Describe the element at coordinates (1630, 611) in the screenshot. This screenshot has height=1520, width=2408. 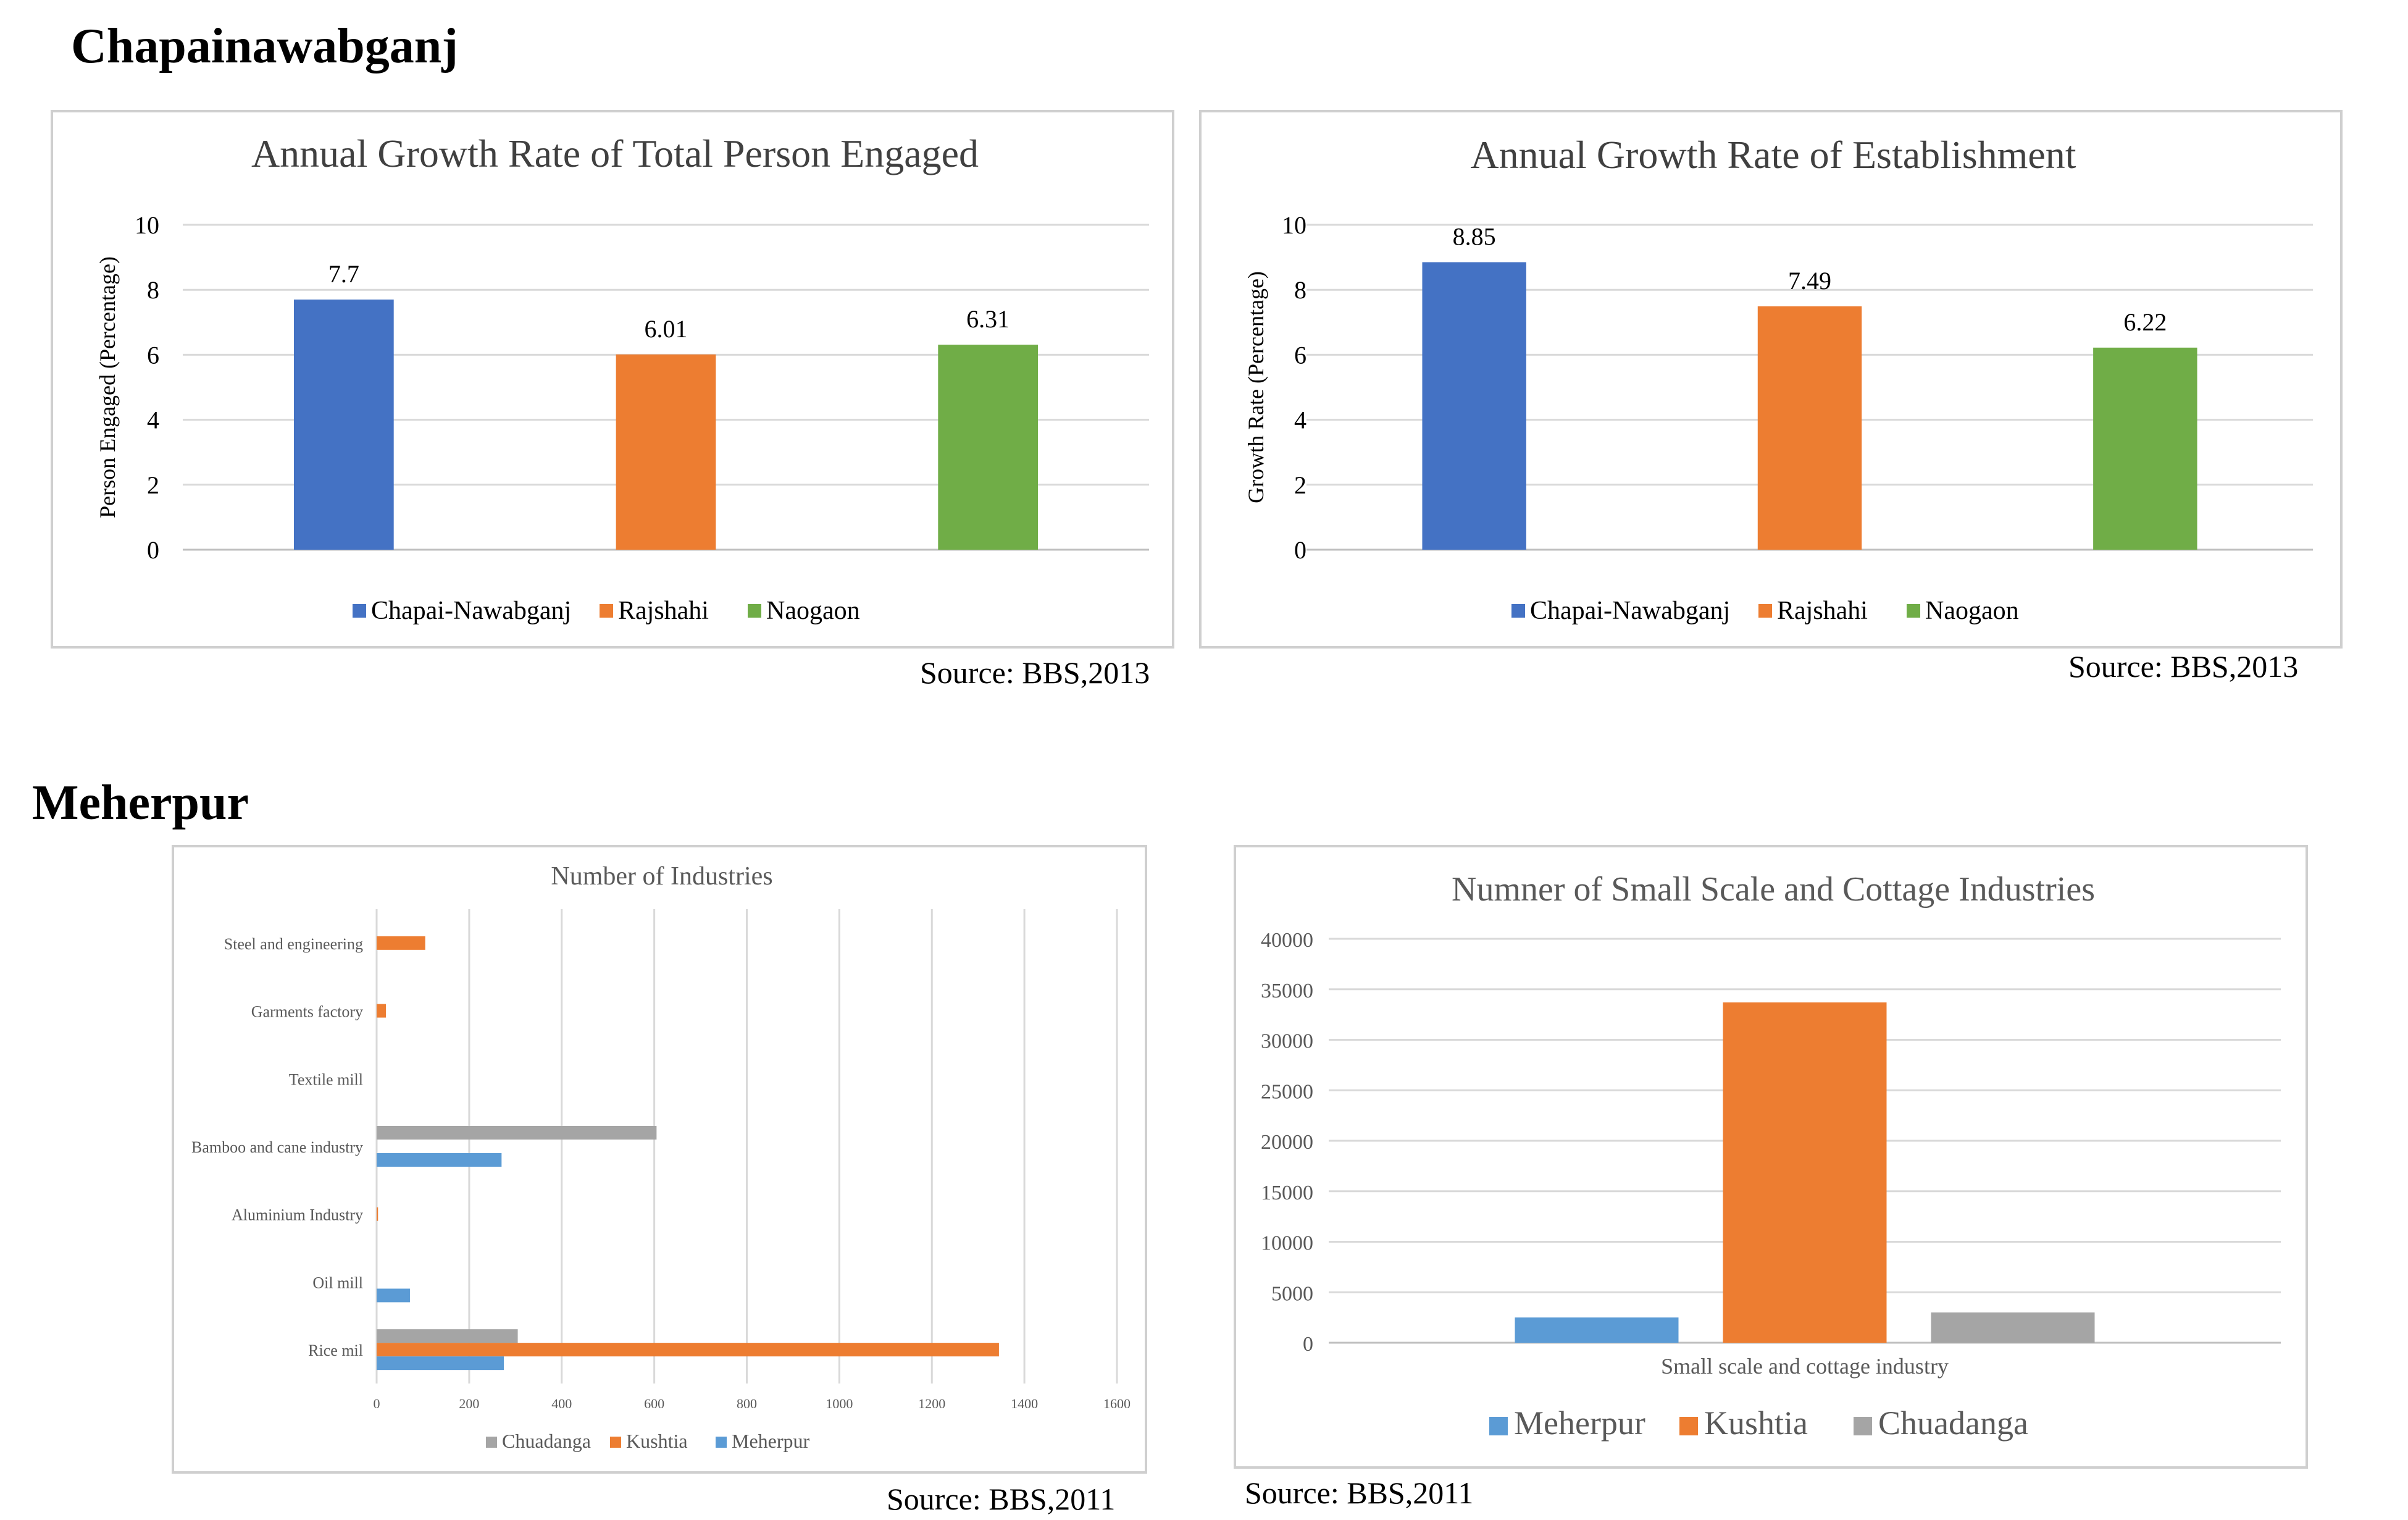
I see `legend-label: Chapai-Nawabganj` at that location.